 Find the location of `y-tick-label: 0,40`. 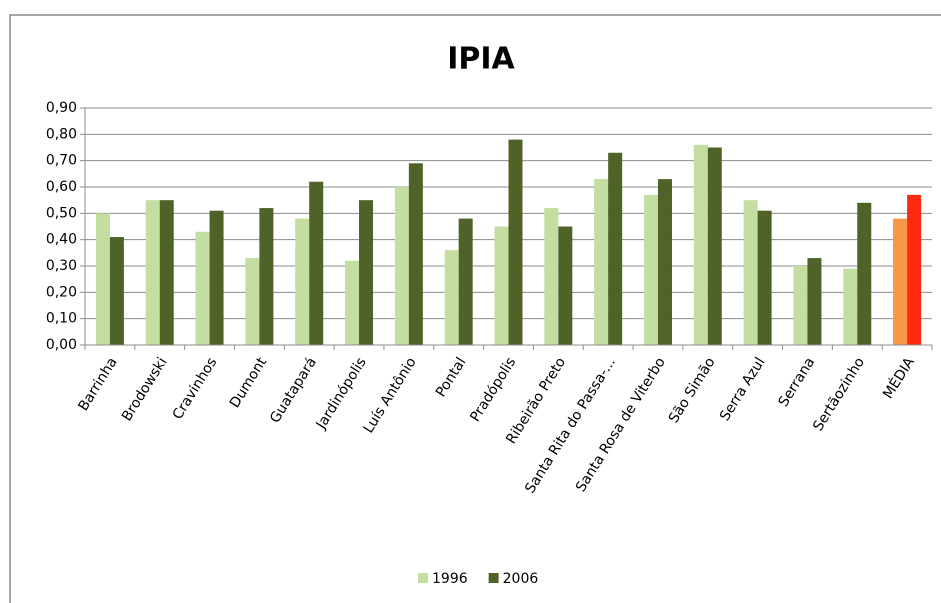

y-tick-label: 0,40 is located at coordinates (61, 240).